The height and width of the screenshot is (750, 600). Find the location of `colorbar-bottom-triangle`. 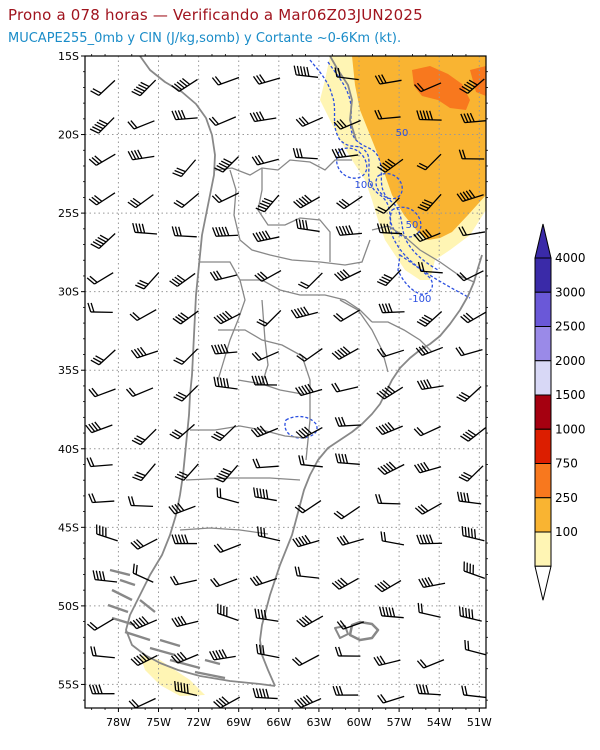

colorbar-bottom-triangle is located at coordinates (543, 583).